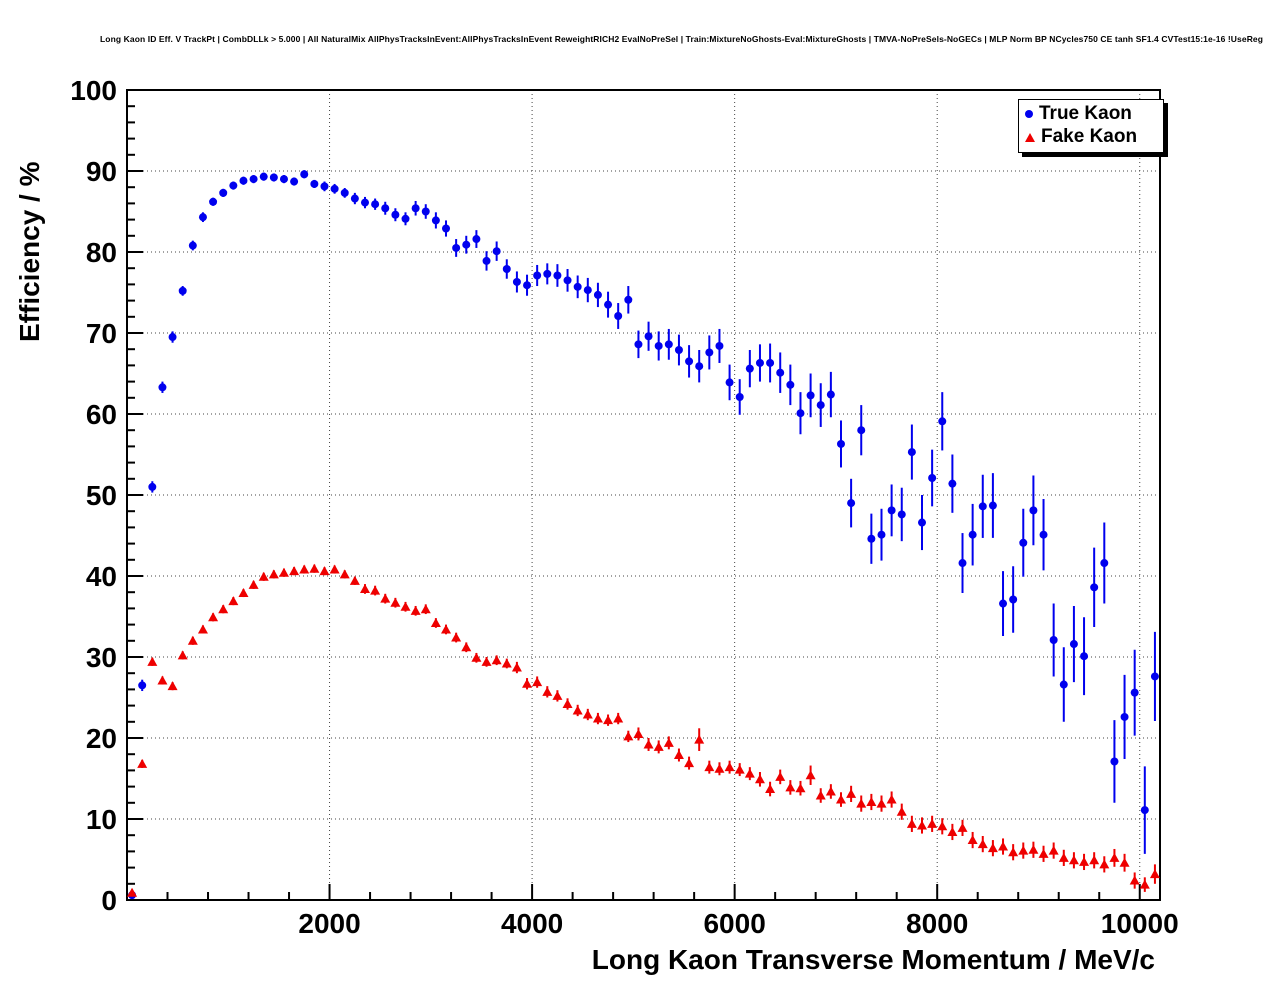 This screenshot has width=1276, height=996. I want to click on legend-entry-true-kaon: True Kaon, so click(1091, 113).